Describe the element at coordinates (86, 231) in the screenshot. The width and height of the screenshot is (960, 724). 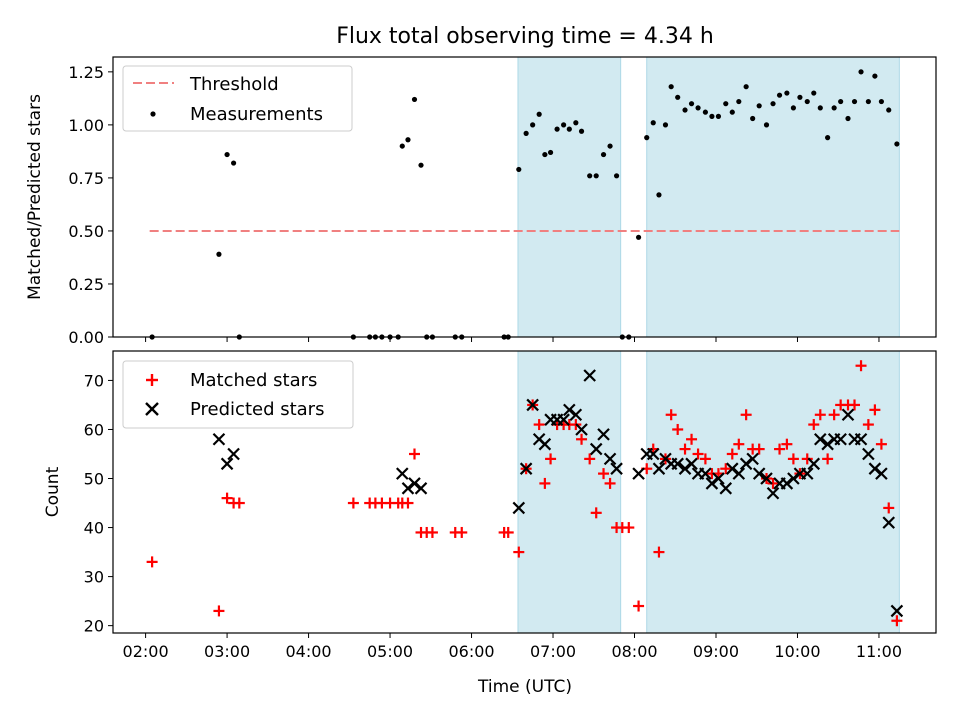
I see `top-y-tick-label: 0.50` at that location.